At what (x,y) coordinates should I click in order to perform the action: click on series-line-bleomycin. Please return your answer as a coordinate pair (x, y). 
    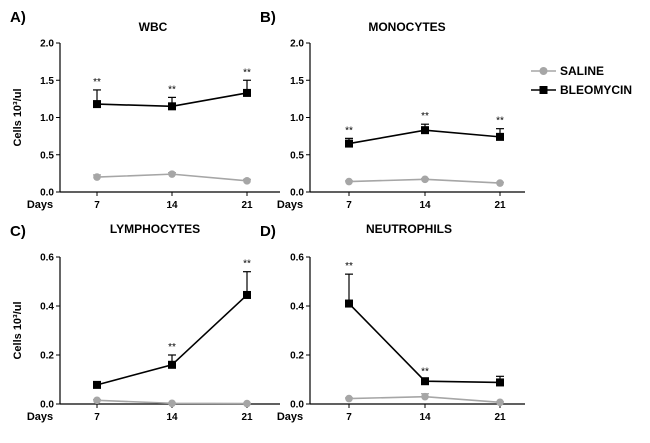
    Looking at the image, I should click on (172, 340).